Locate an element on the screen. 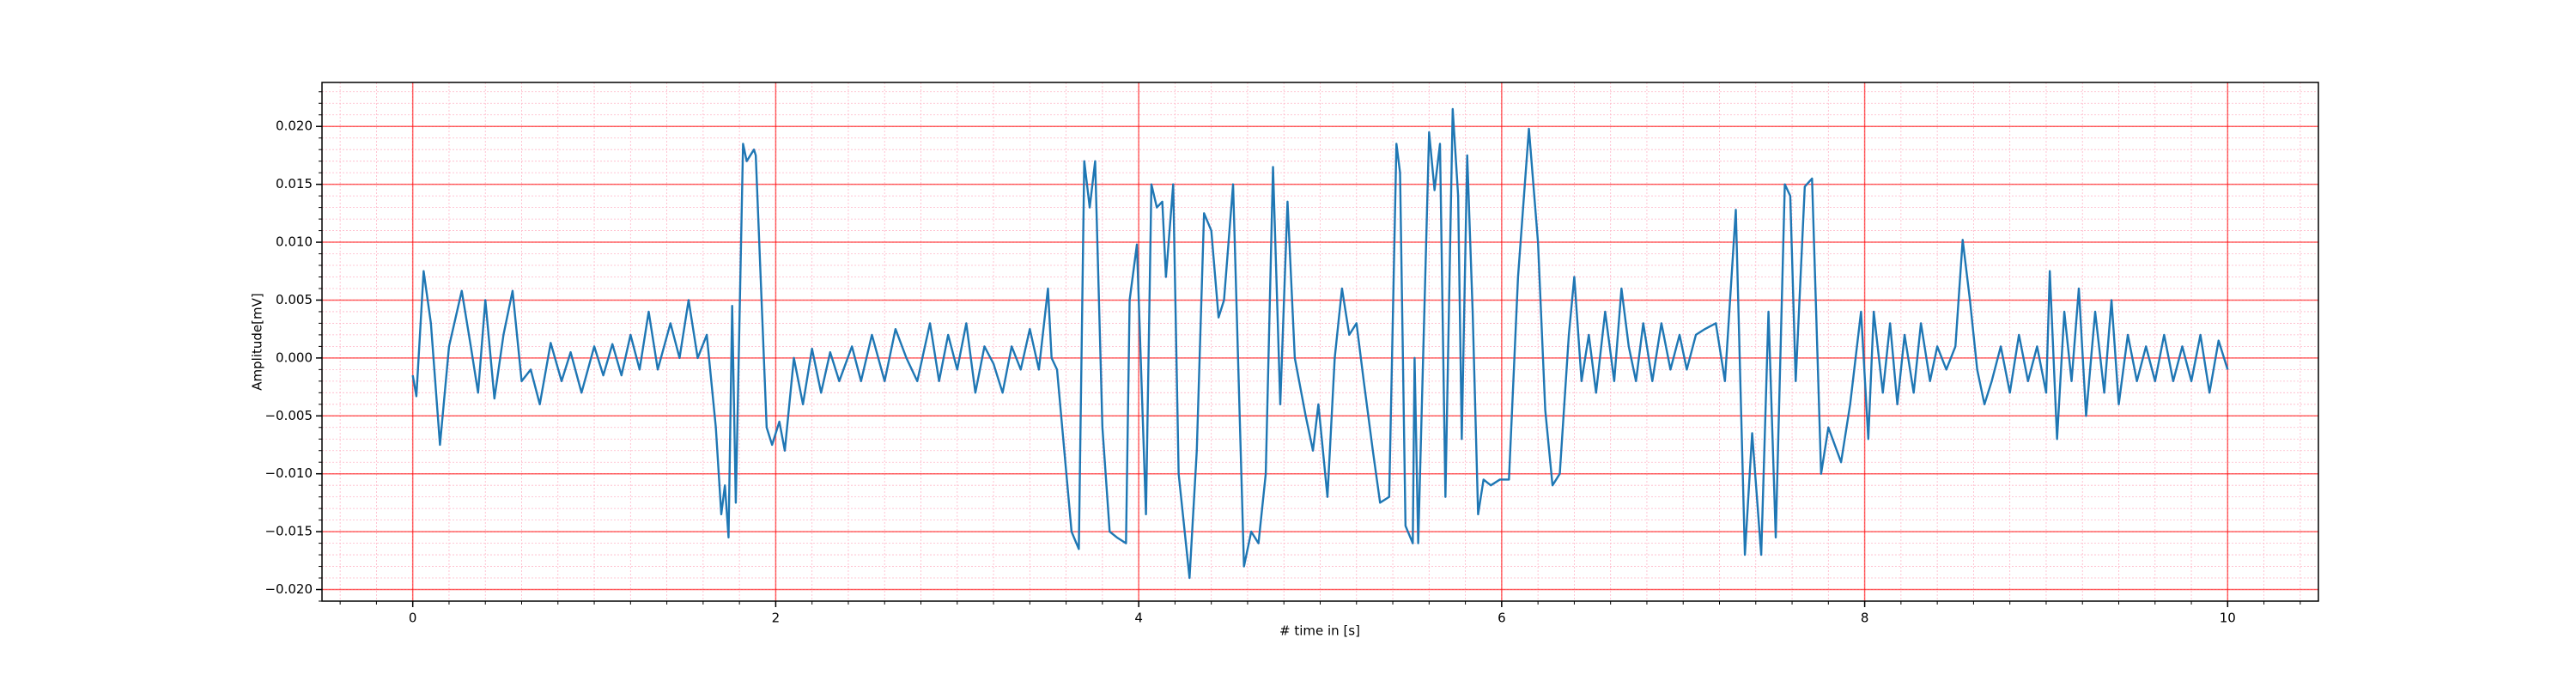 Image resolution: width=2576 pixels, height=687 pixels. y-tick-label: 0.000 is located at coordinates (294, 357).